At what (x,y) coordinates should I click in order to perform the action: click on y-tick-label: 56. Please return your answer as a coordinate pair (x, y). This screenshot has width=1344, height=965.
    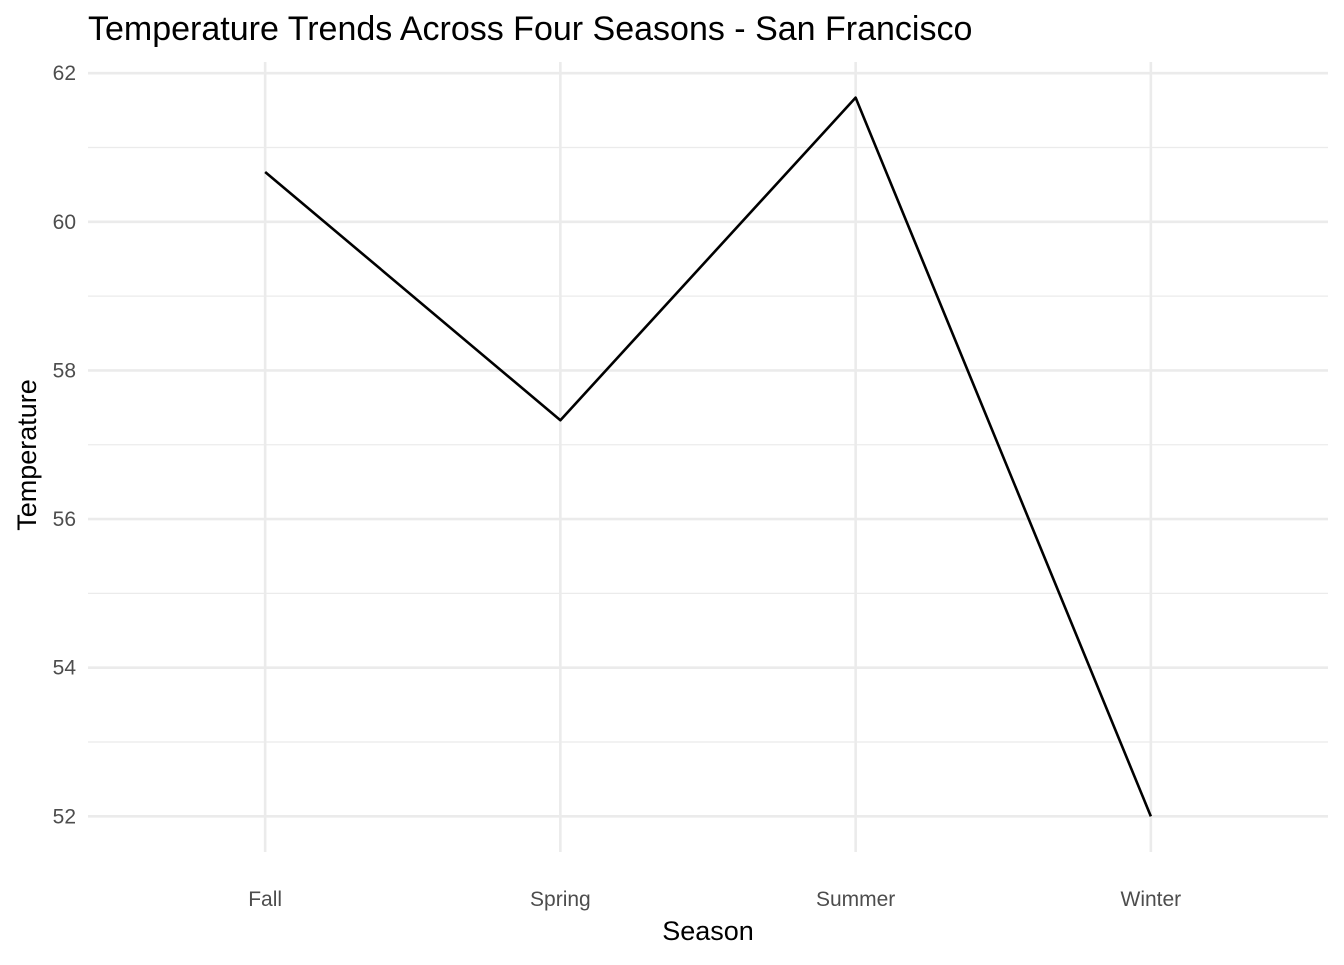
    Looking at the image, I should click on (64, 519).